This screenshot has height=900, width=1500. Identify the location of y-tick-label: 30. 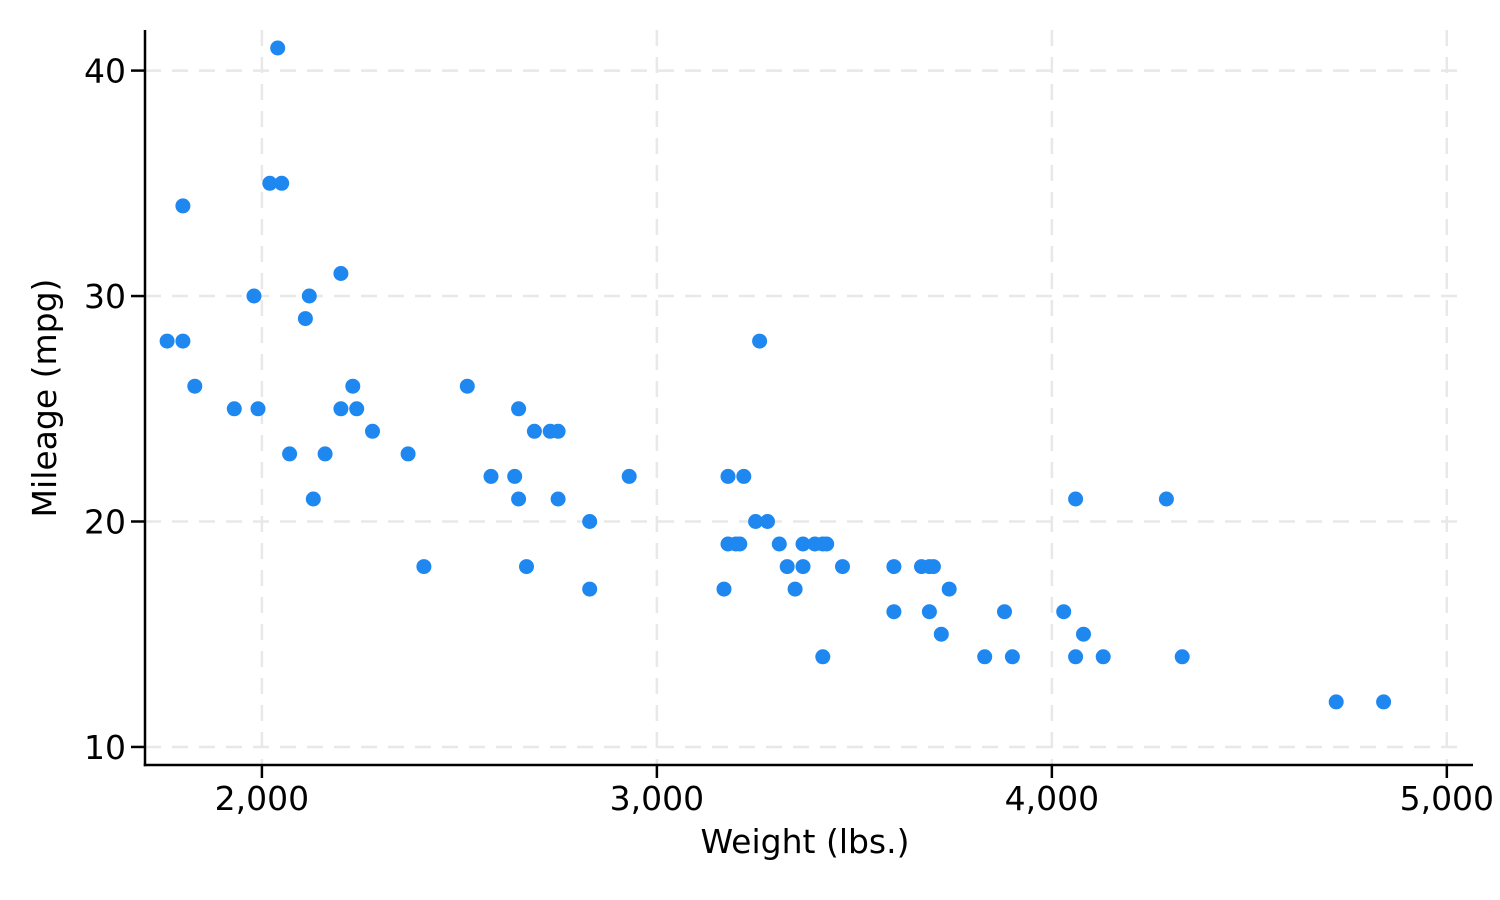
(105, 296).